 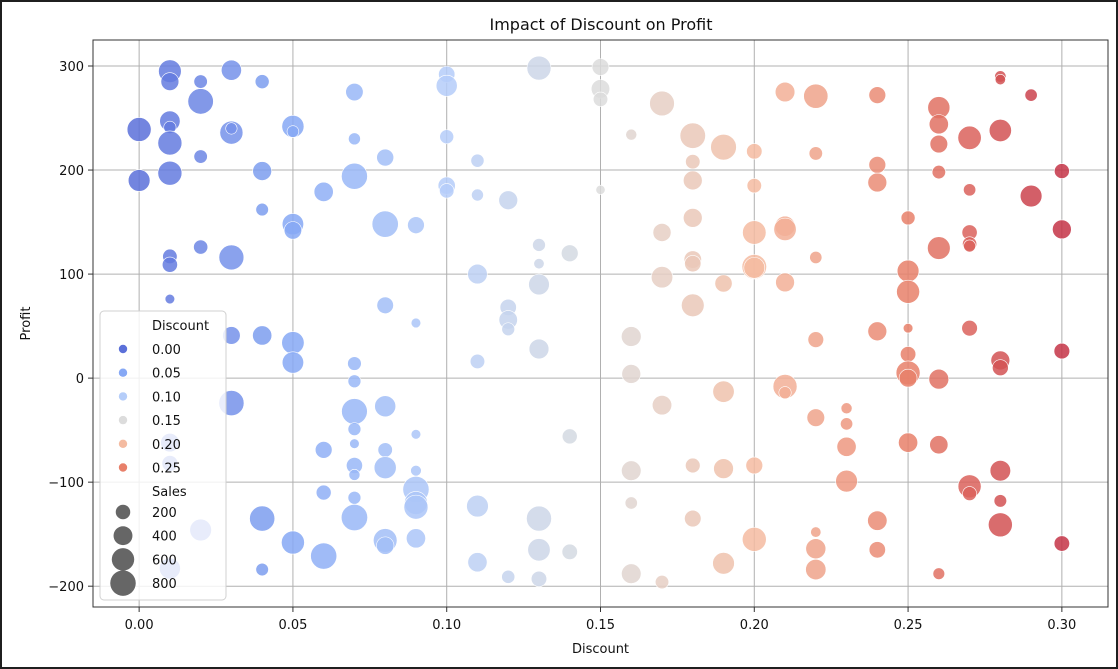 I want to click on y-tick-label: −100, so click(x=66, y=483).